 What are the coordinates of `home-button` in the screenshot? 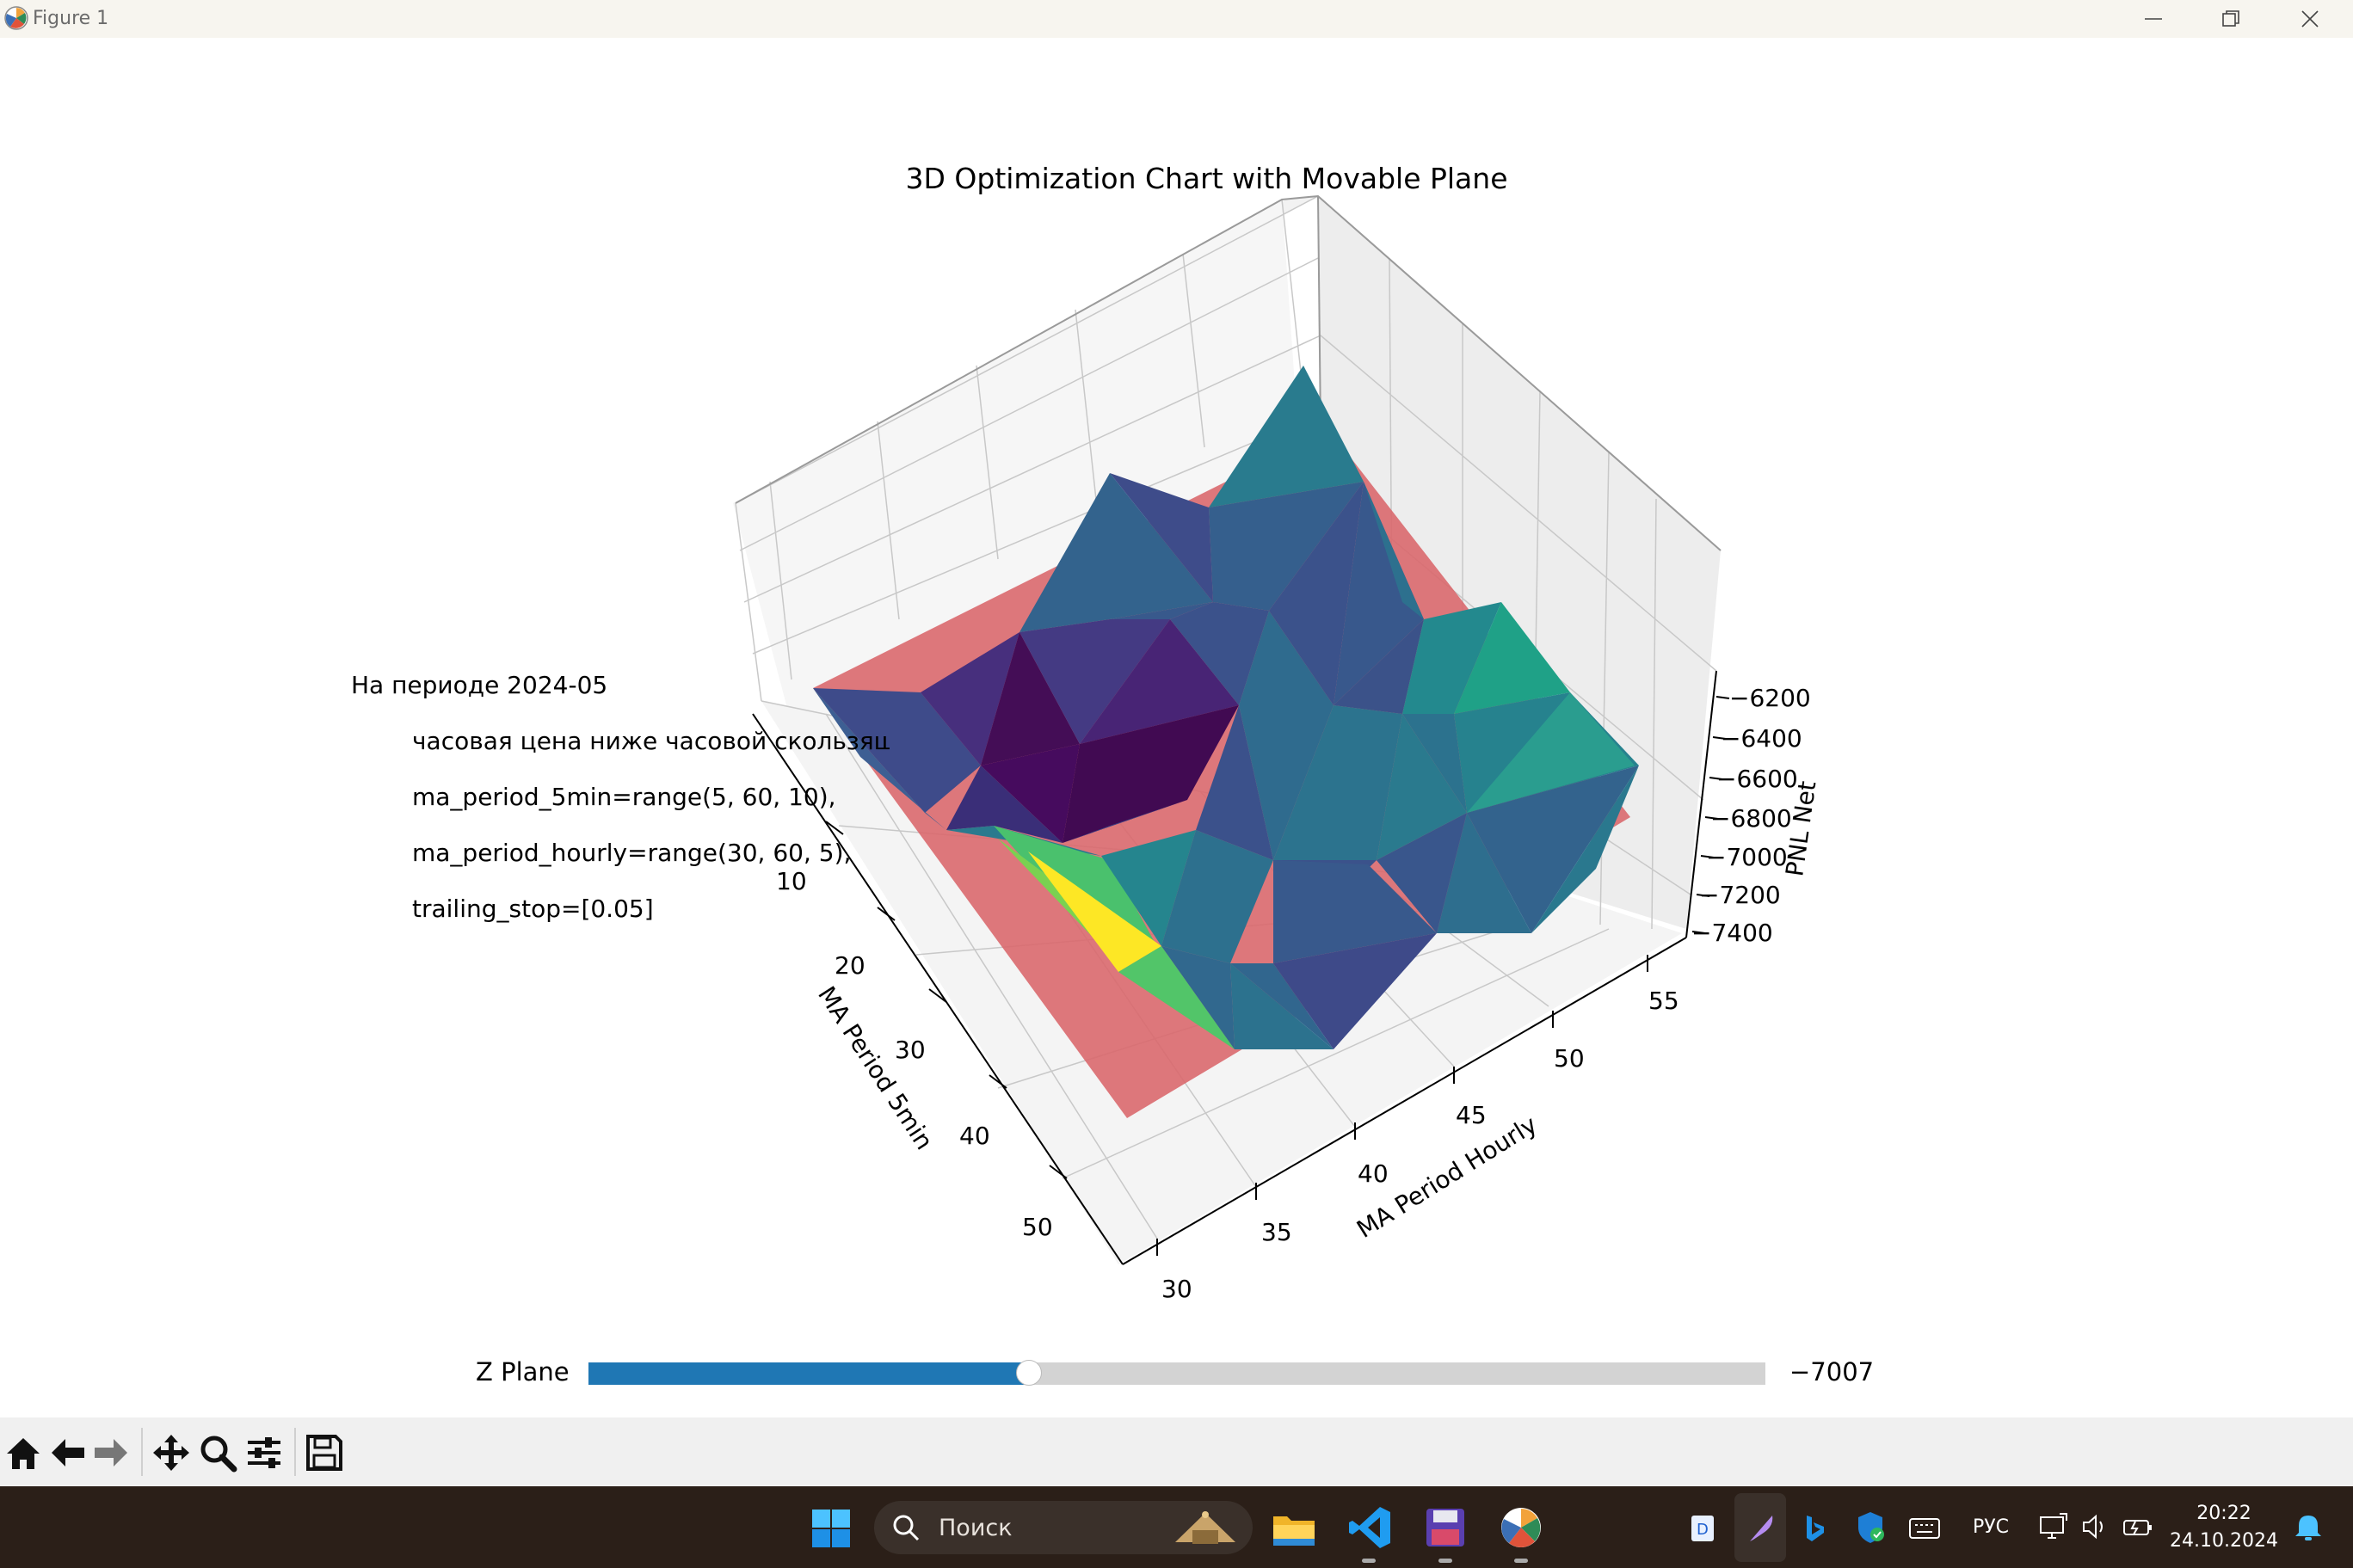 It's located at (23, 1453).